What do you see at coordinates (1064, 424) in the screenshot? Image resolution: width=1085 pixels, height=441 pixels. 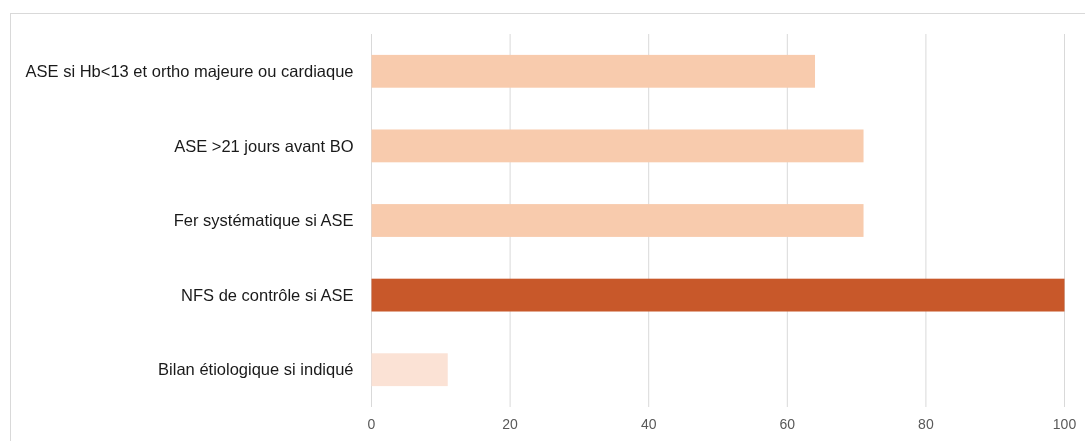 I see `x-tick-label: 100` at bounding box center [1064, 424].